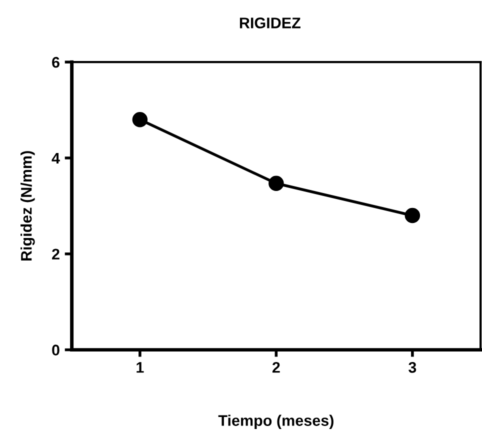 Image resolution: width=482 pixels, height=434 pixels. I want to click on x-tick-label: 1, so click(140, 367).